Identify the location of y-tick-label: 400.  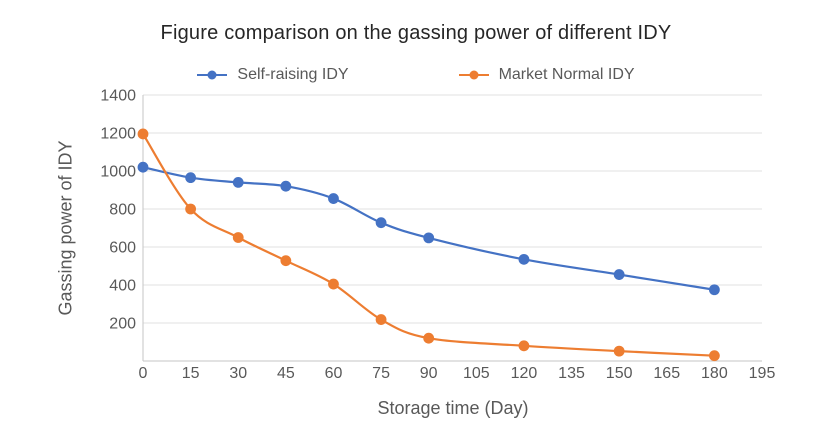
(122, 286).